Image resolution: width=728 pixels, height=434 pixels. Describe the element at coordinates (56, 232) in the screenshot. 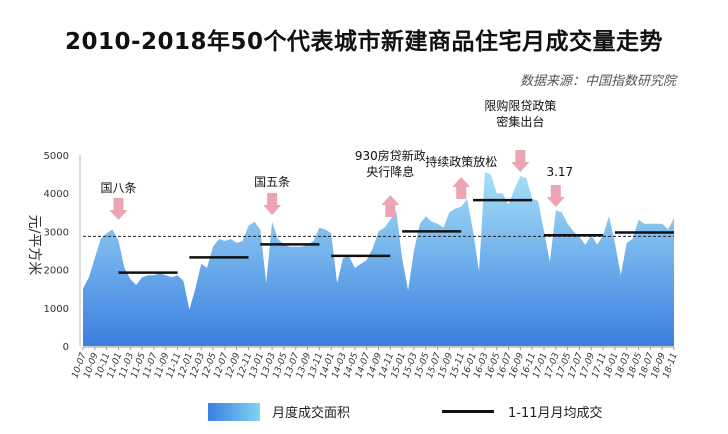

I see `y-tick-label: 3000` at that location.